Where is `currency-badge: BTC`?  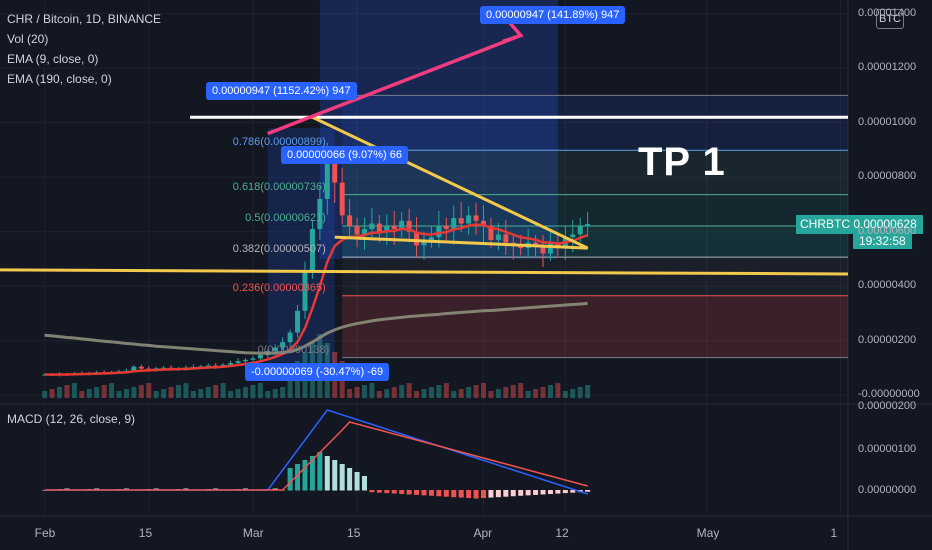 currency-badge: BTC is located at coordinates (890, 19).